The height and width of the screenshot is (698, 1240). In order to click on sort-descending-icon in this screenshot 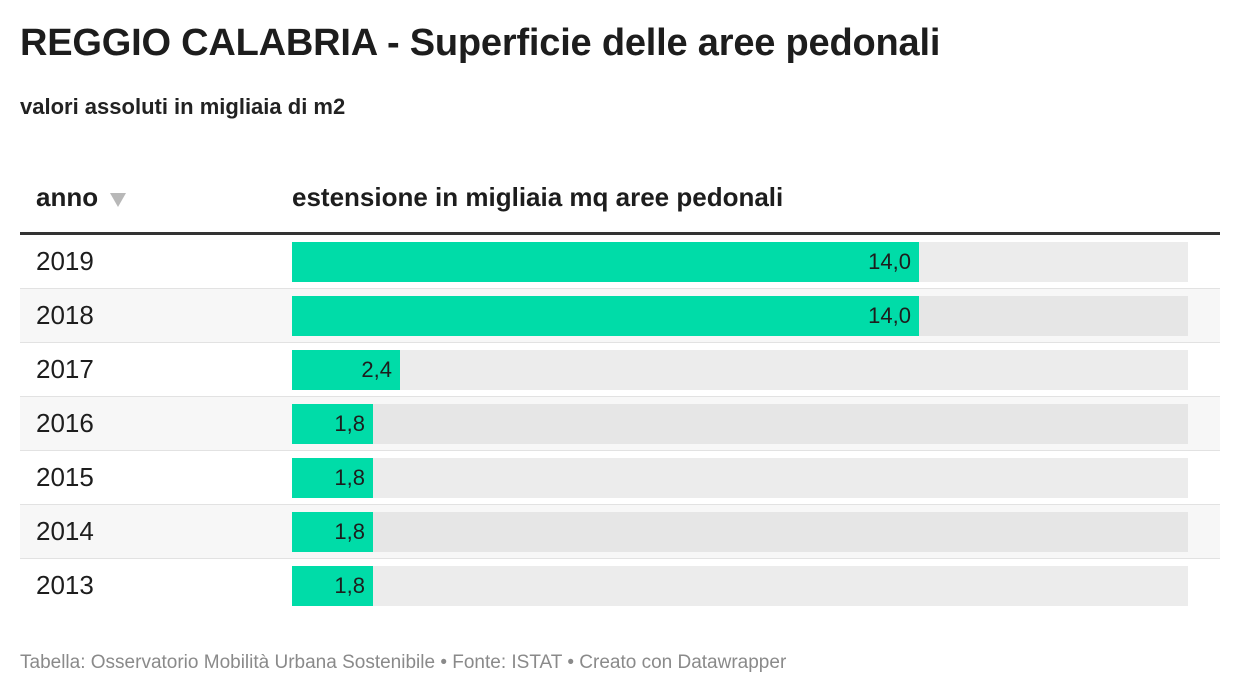, I will do `click(118, 199)`.